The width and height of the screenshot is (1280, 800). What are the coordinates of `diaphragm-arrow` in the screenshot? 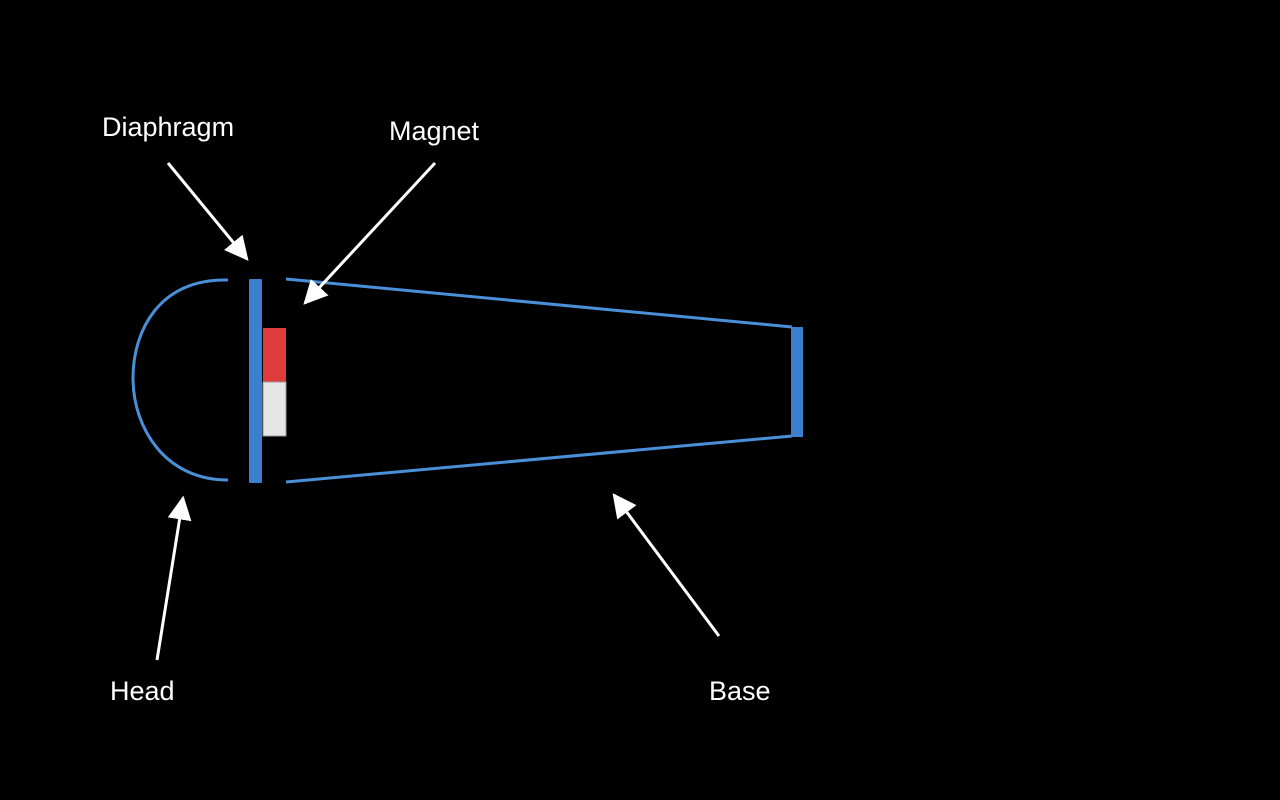 It's located at (207, 211).